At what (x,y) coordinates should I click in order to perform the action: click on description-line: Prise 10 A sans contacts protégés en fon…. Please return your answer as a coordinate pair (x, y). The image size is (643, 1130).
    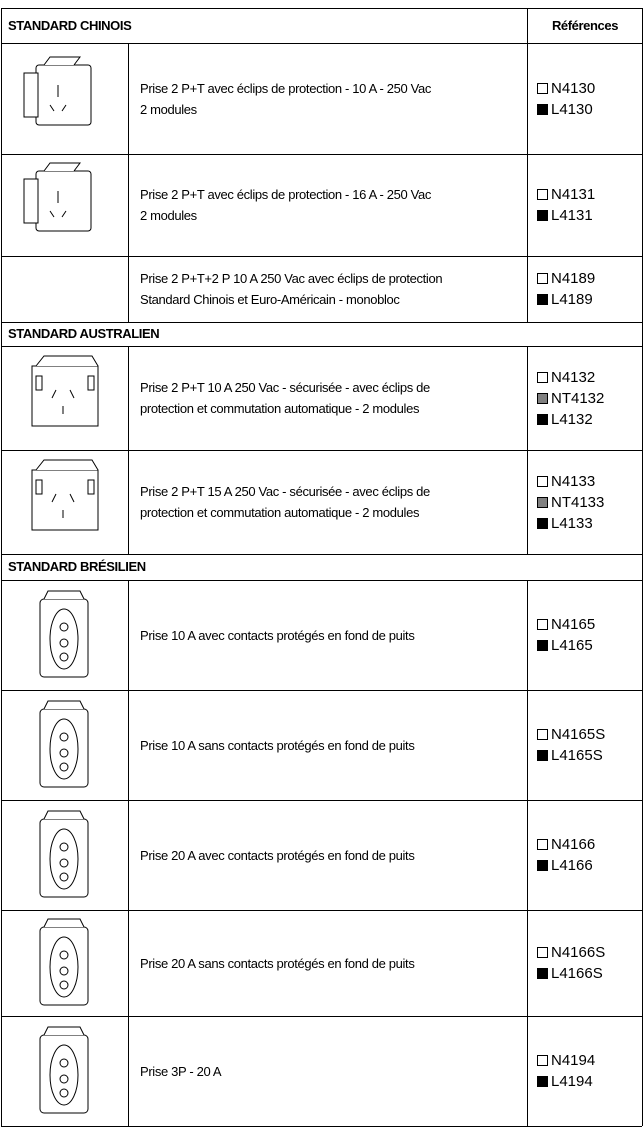
    Looking at the image, I should click on (277, 745).